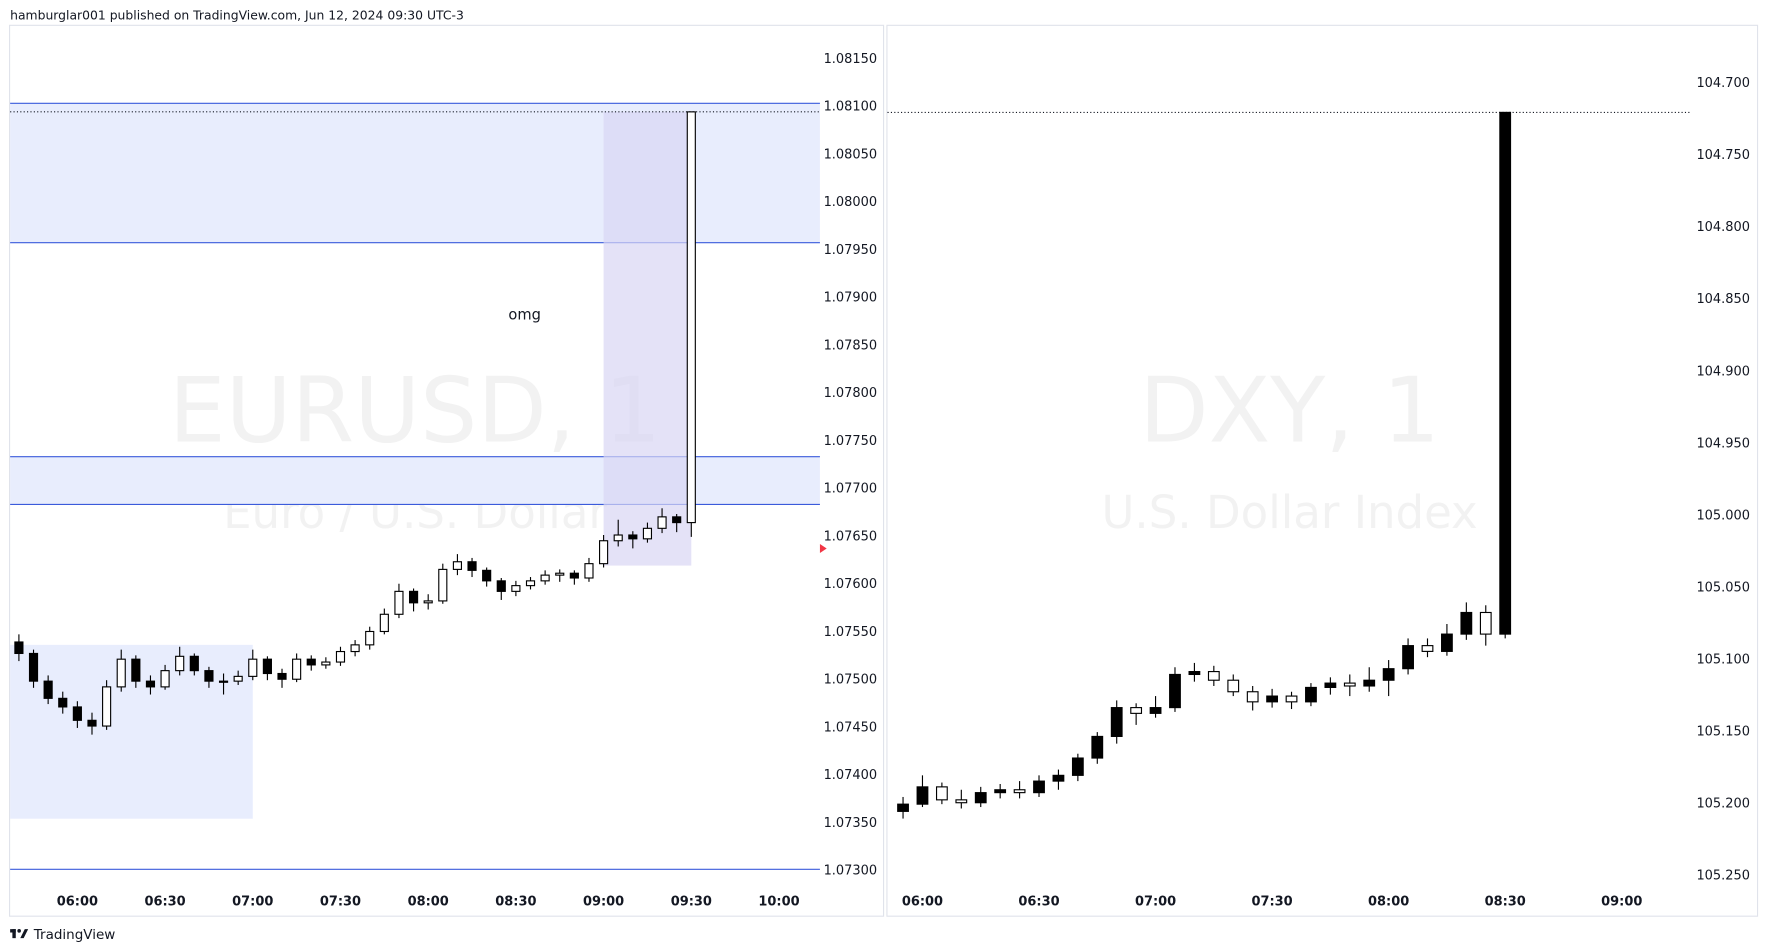 This screenshot has height=952, width=1766. I want to click on y-tick-label: 1.07450, so click(851, 727).